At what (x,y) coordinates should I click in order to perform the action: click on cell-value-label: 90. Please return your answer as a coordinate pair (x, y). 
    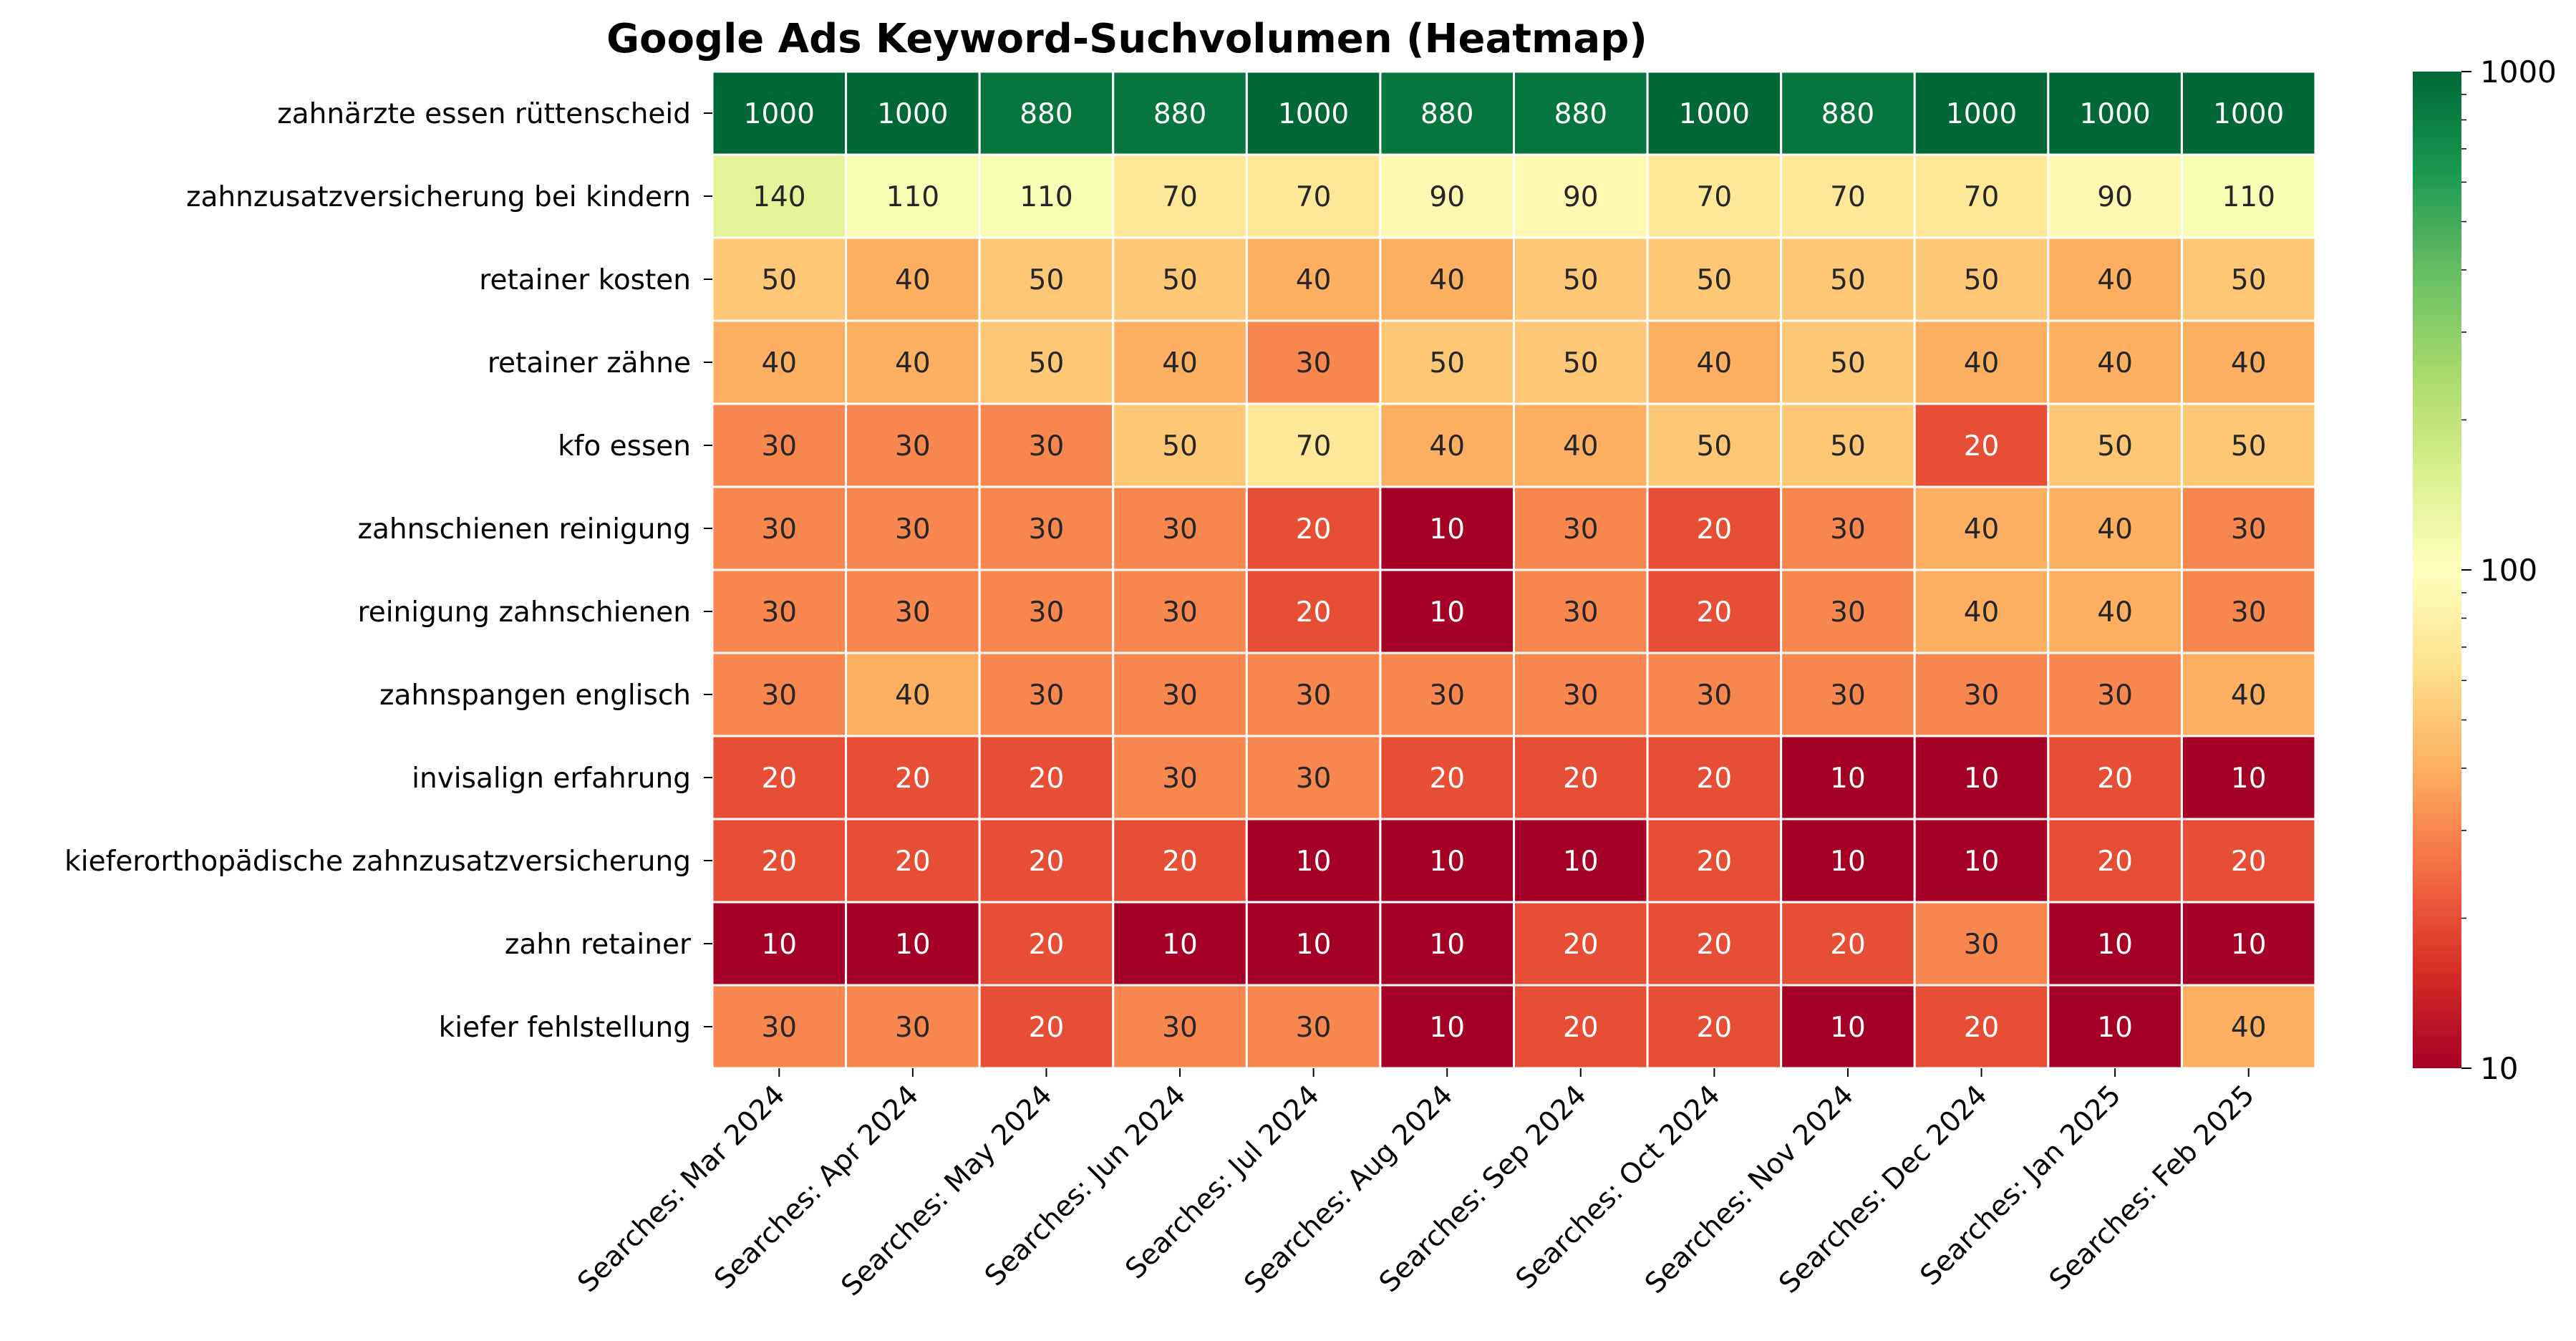
    Looking at the image, I should click on (1447, 197).